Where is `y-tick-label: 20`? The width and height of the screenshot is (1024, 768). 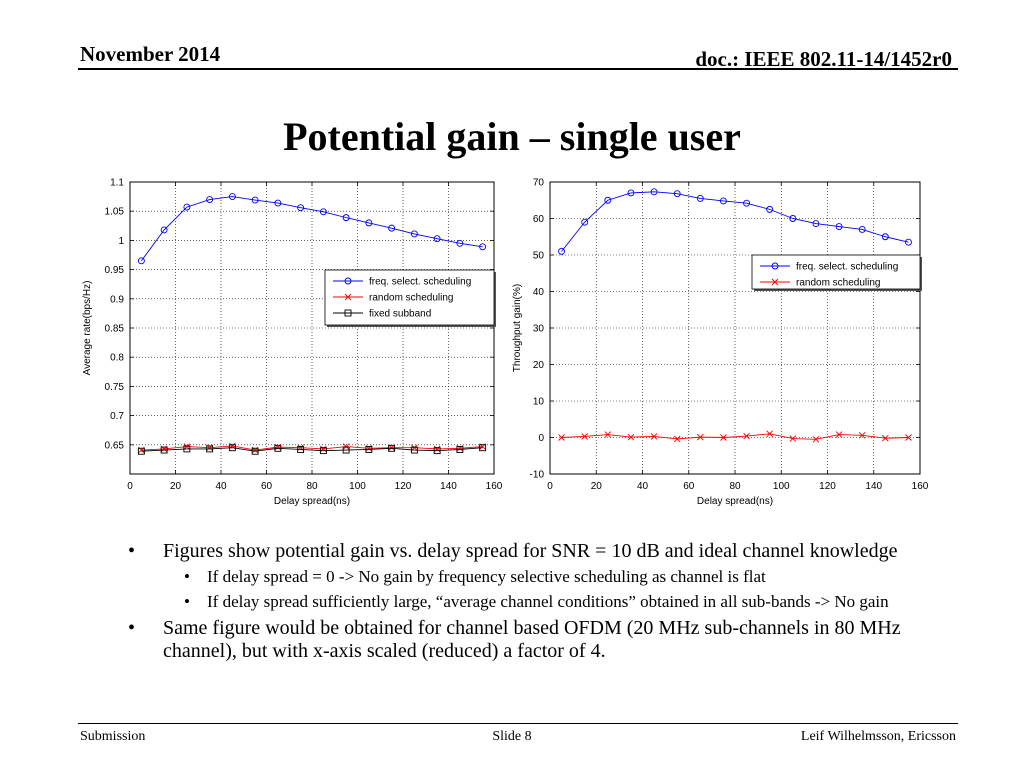 y-tick-label: 20 is located at coordinates (539, 365).